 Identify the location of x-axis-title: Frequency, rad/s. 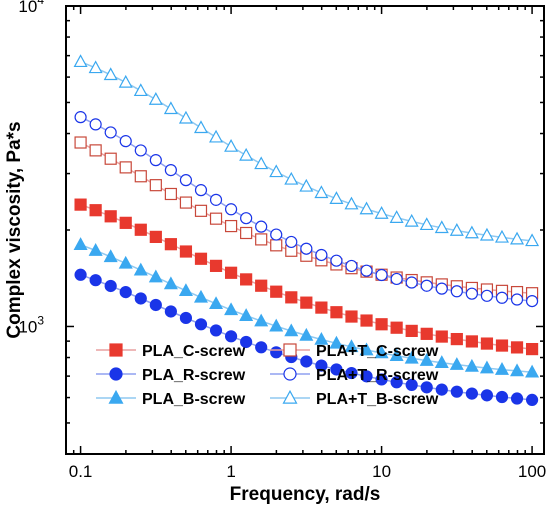
(305, 494).